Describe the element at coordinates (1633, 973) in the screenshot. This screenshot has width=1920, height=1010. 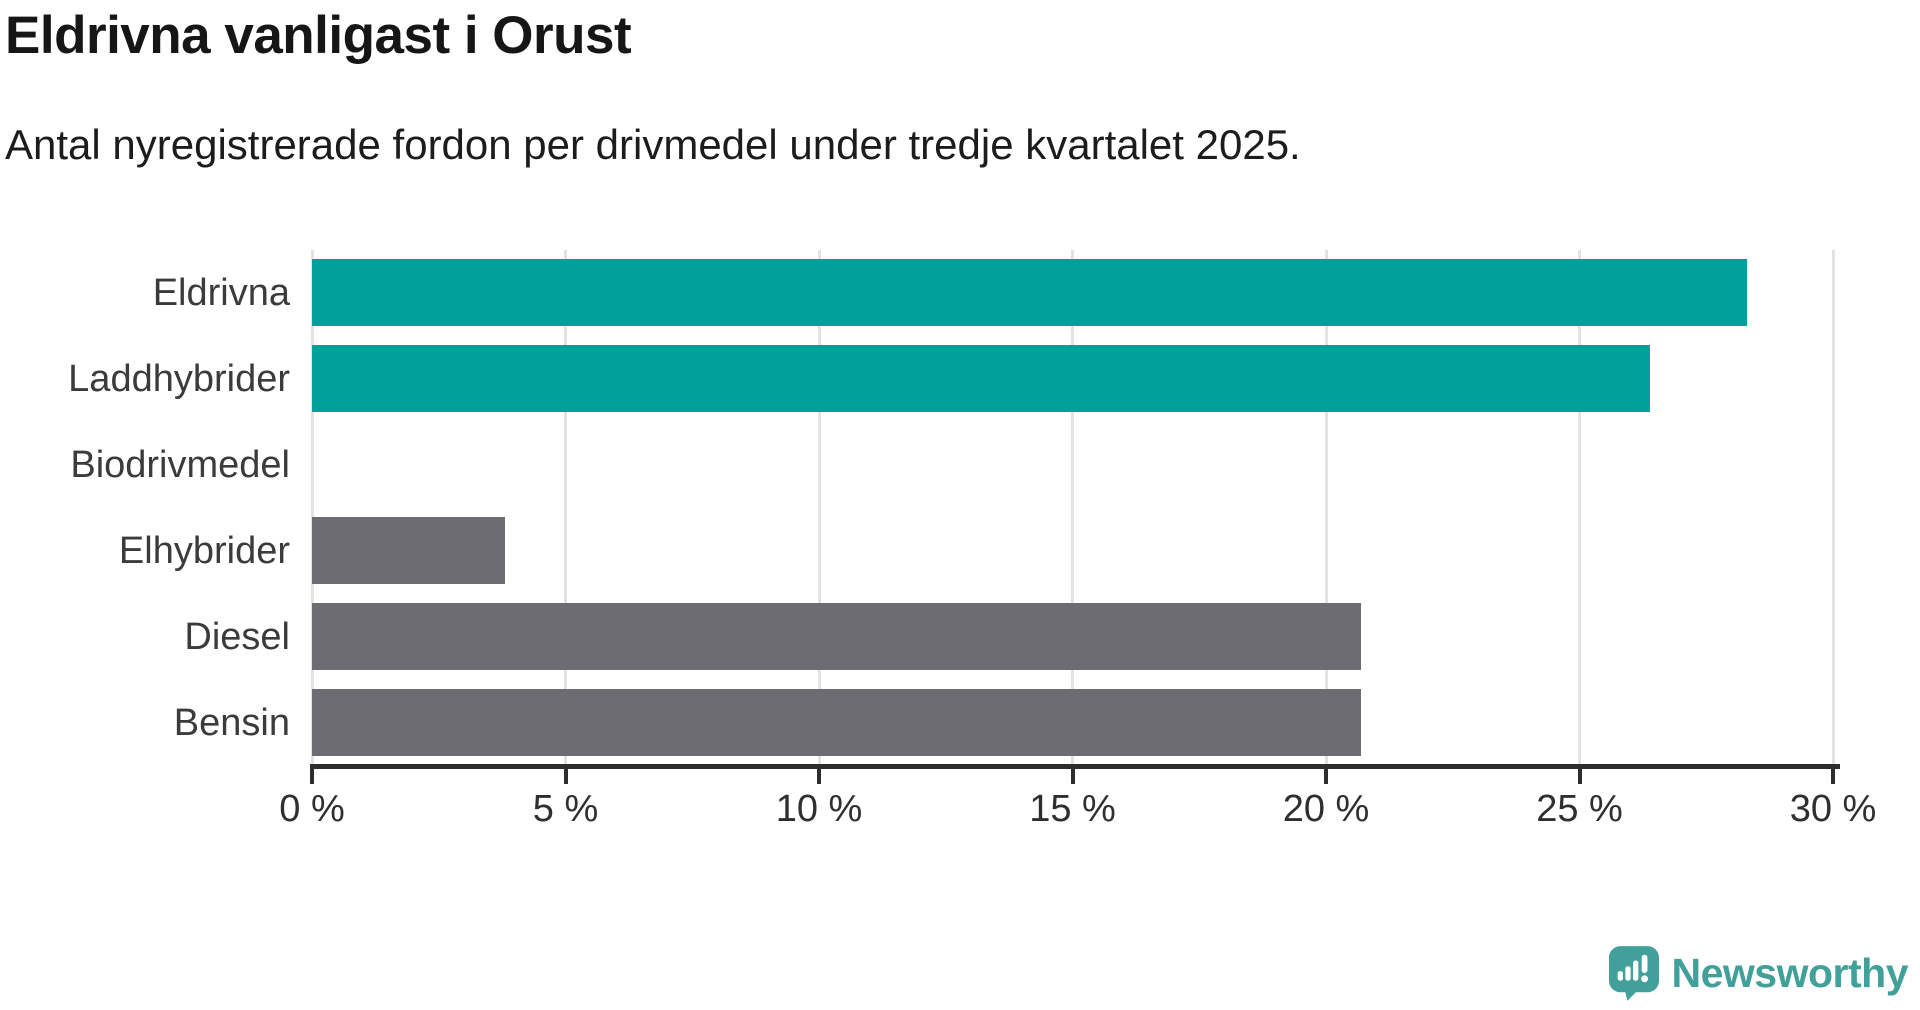
I see `newsworthy-icon` at that location.